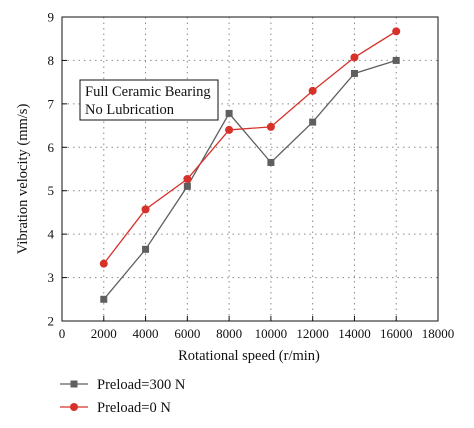  What do you see at coordinates (104, 333) in the screenshot?
I see `x-tick-label: 2000` at bounding box center [104, 333].